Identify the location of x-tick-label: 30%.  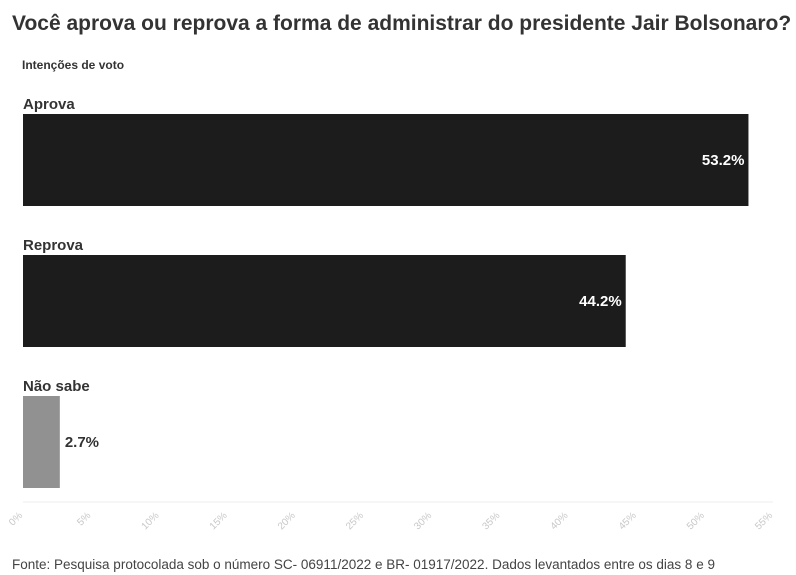
(423, 521).